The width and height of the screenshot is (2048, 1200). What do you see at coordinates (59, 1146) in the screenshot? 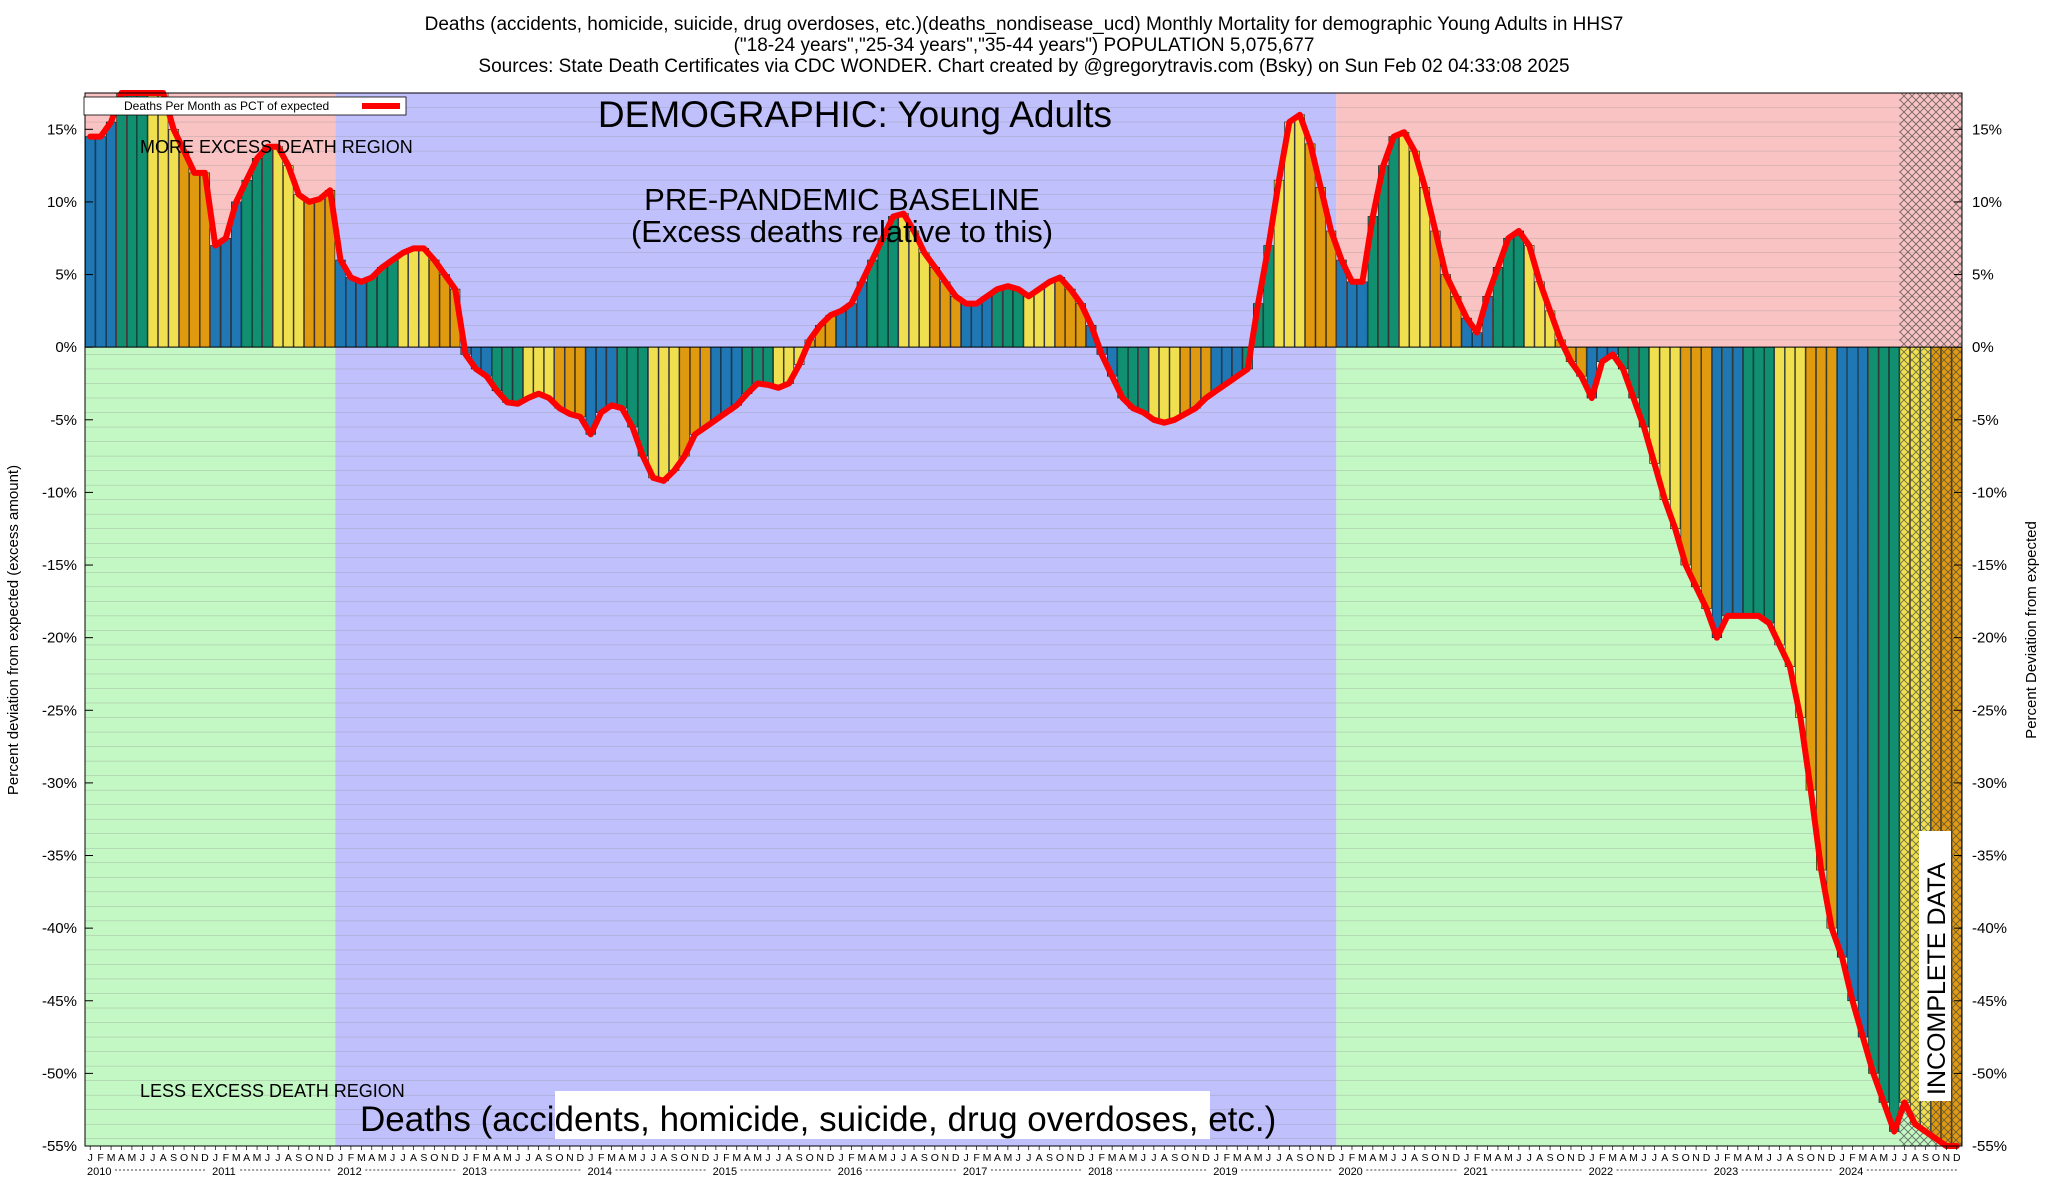
I see `y-tick-label-left: -55%` at bounding box center [59, 1146].